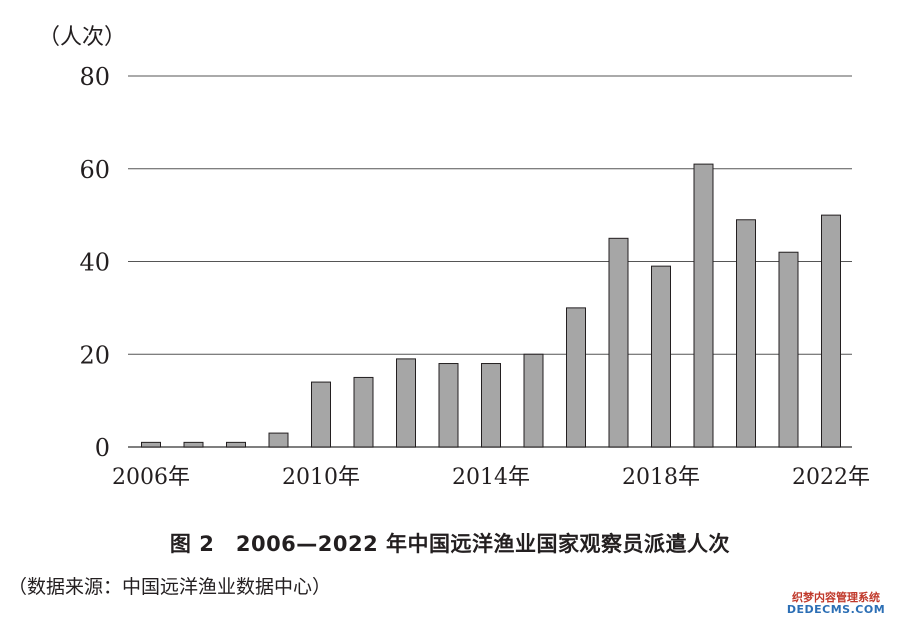  What do you see at coordinates (836, 610) in the screenshot?
I see `watermark-line-2: DEDECMS.COM` at bounding box center [836, 610].